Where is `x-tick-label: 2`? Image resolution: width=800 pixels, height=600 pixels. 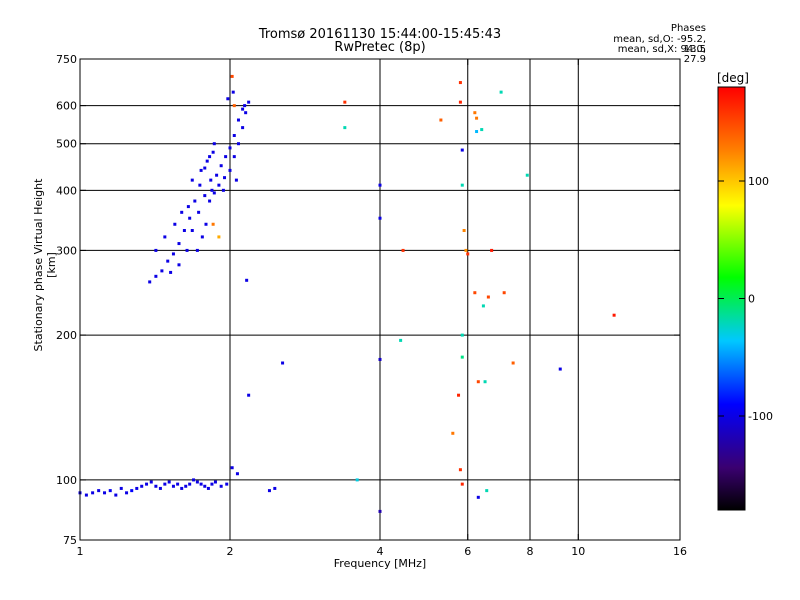 x-tick-label: 2 is located at coordinates (230, 551).